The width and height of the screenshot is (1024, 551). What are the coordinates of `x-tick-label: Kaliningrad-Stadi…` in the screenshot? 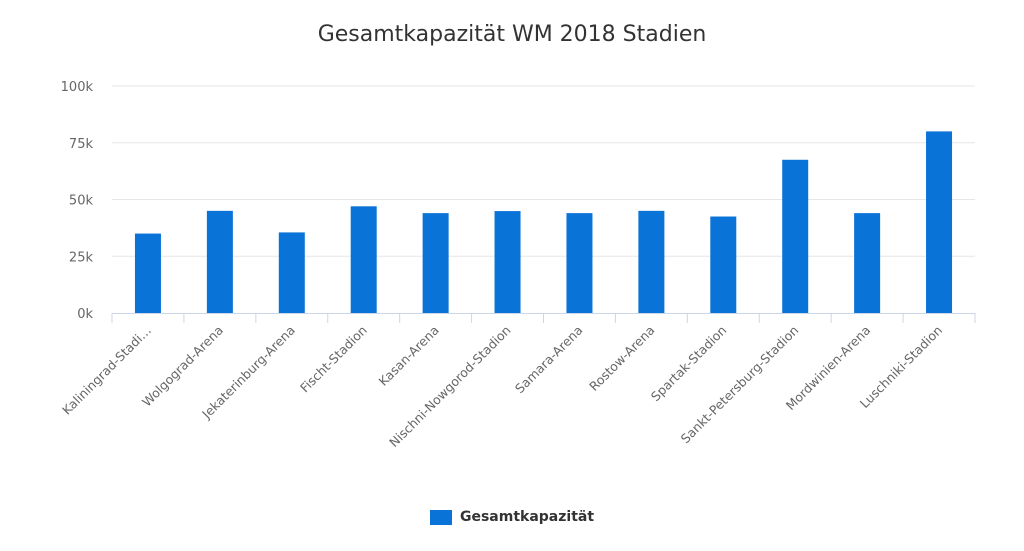 It's located at (106, 370).